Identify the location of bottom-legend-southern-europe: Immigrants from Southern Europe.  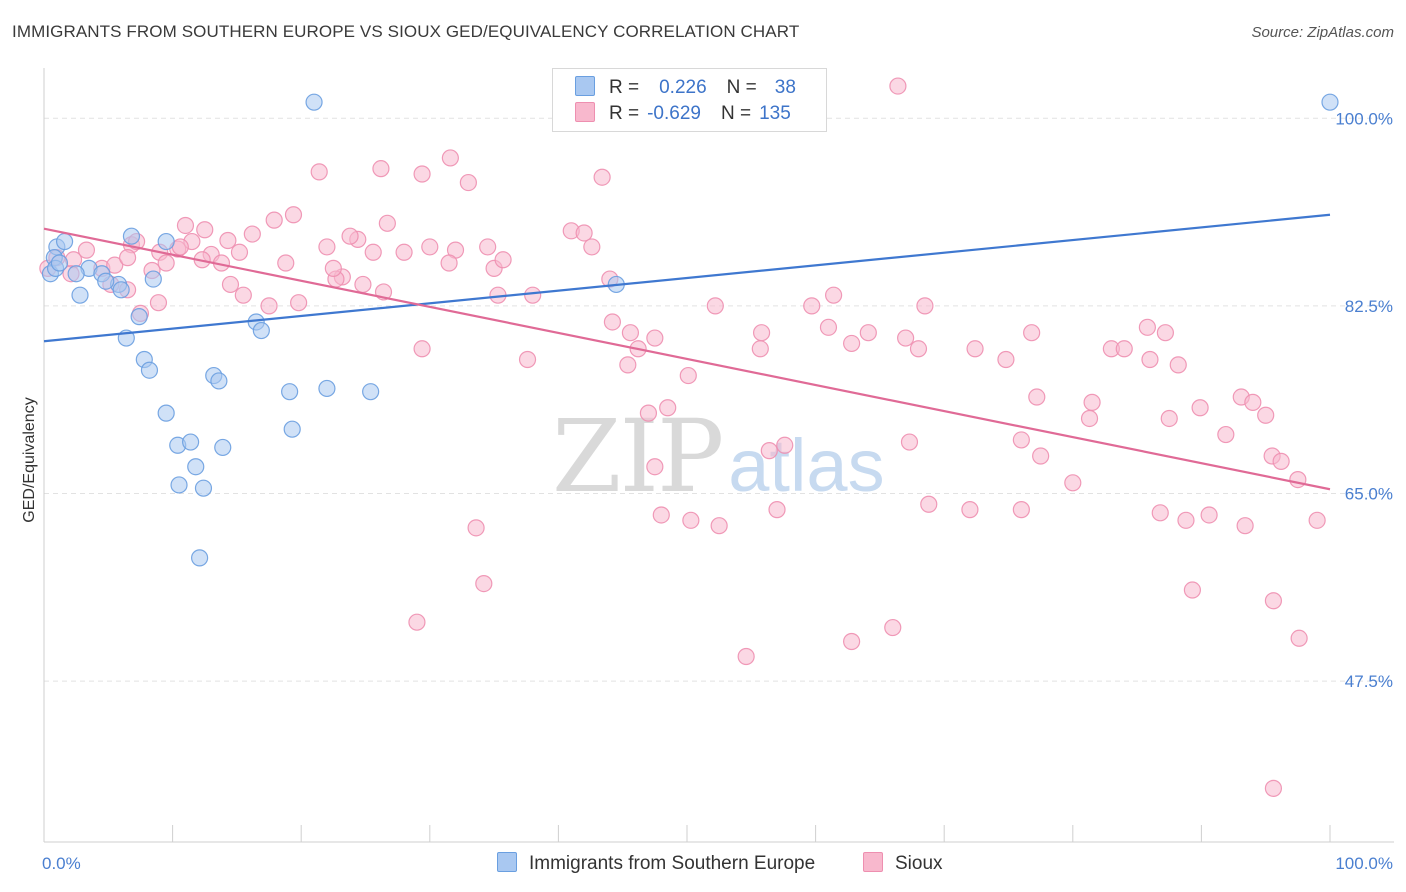
(656, 863).